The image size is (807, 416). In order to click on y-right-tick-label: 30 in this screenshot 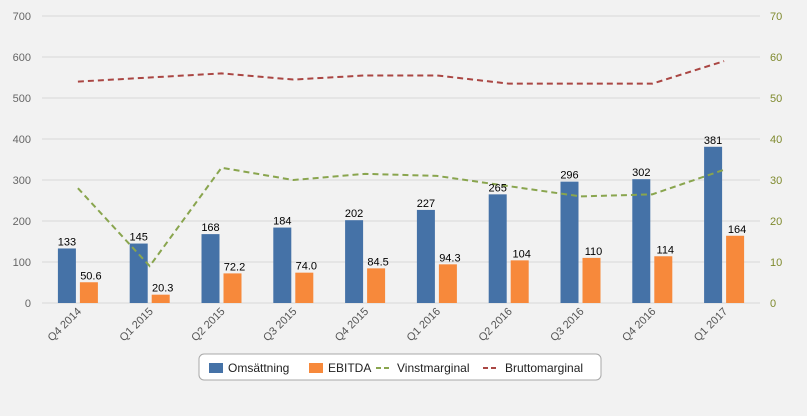, I will do `click(776, 181)`.